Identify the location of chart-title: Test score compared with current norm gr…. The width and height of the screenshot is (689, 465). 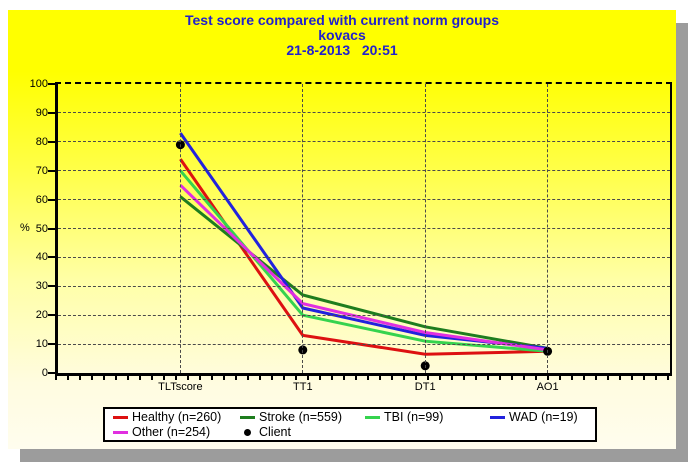
(342, 20).